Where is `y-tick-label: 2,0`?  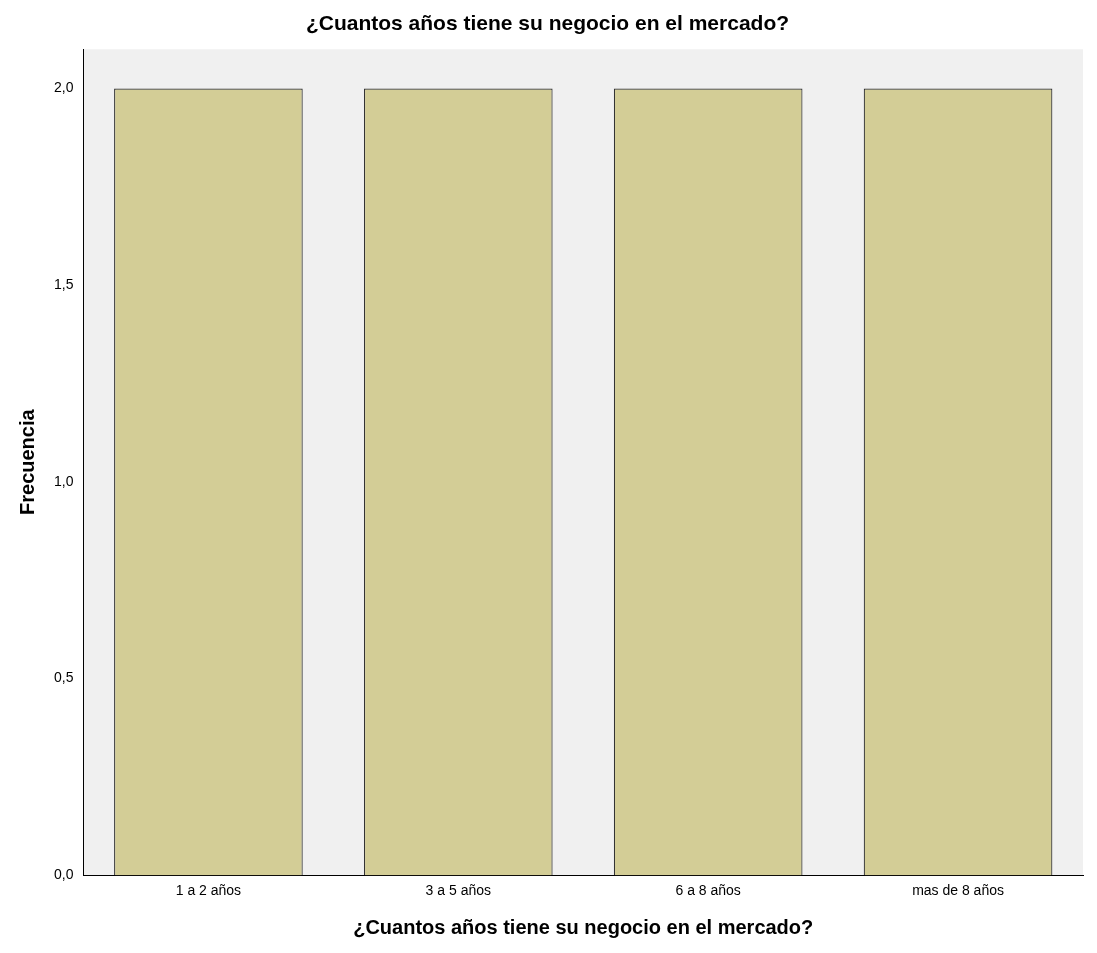
y-tick-label: 2,0 is located at coordinates (63, 87).